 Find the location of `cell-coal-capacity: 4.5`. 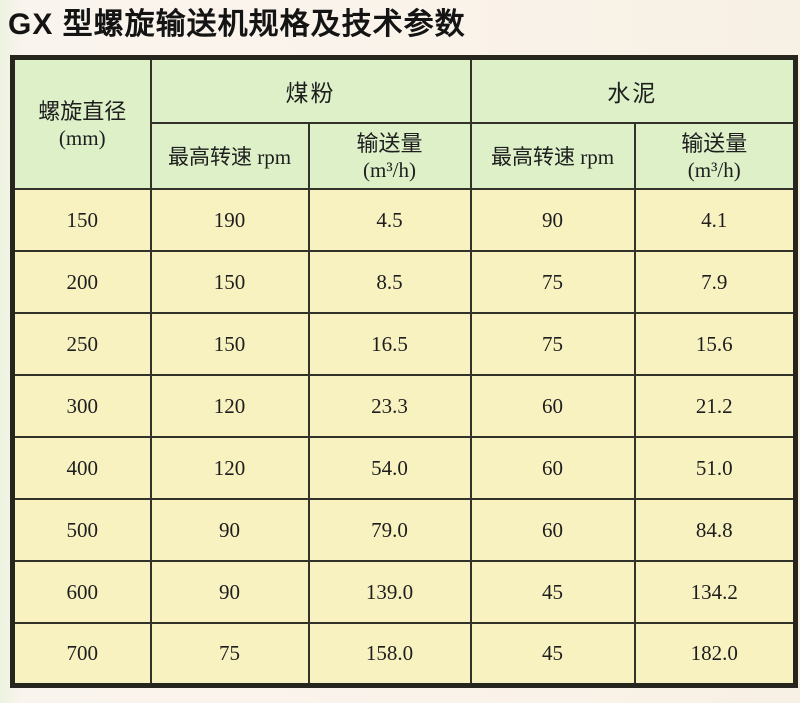

cell-coal-capacity: 4.5 is located at coordinates (389, 220).